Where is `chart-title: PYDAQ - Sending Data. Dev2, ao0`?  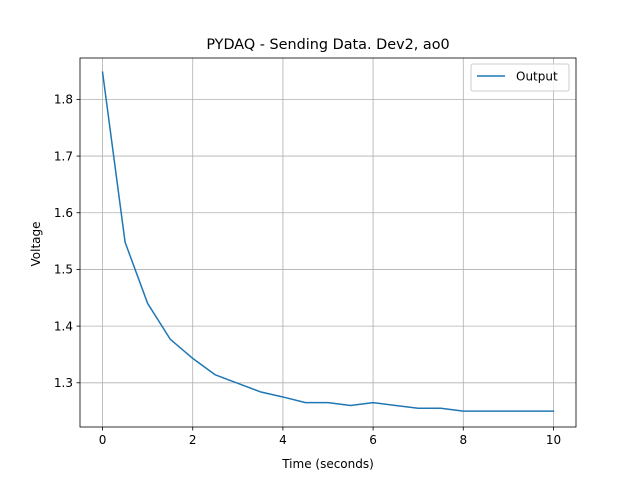
chart-title: PYDAQ - Sending Data. Dev2, ao0 is located at coordinates (327, 45).